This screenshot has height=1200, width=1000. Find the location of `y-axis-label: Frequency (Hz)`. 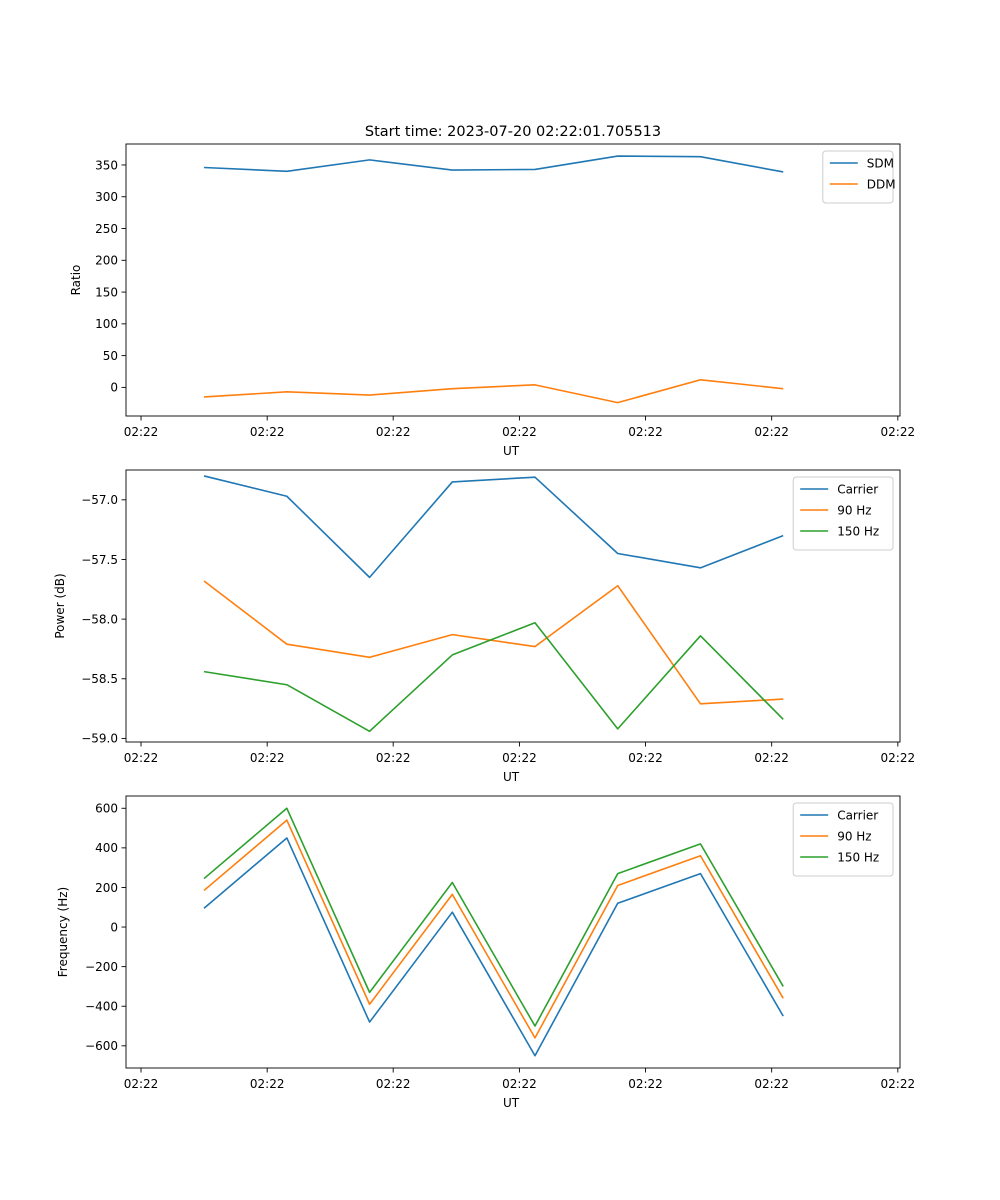

y-axis-label: Frequency (Hz) is located at coordinates (63, 932).